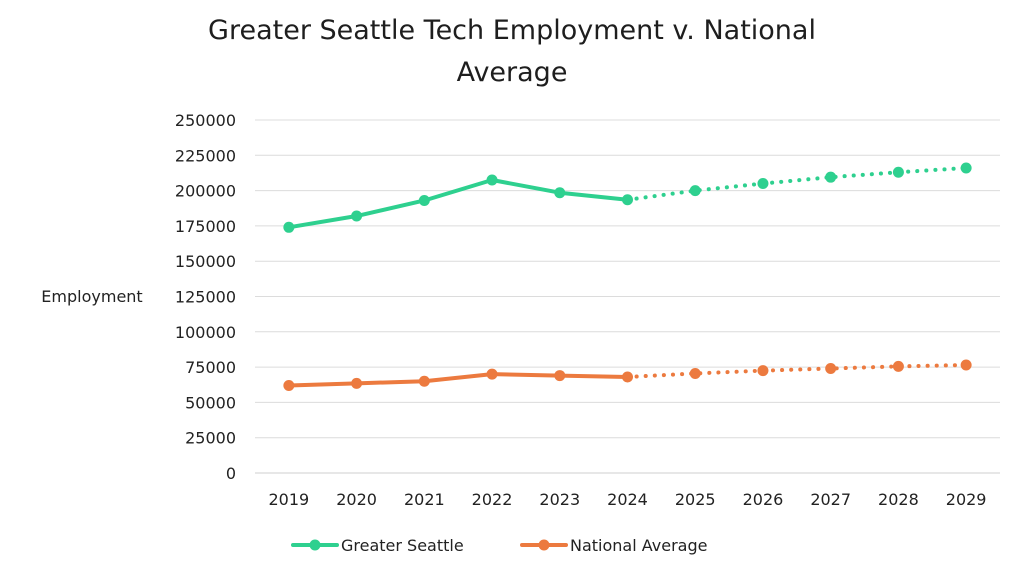 The width and height of the screenshot is (1024, 573). What do you see at coordinates (695, 191) in the screenshot?
I see `data-point-greater-seattle-2025` at bounding box center [695, 191].